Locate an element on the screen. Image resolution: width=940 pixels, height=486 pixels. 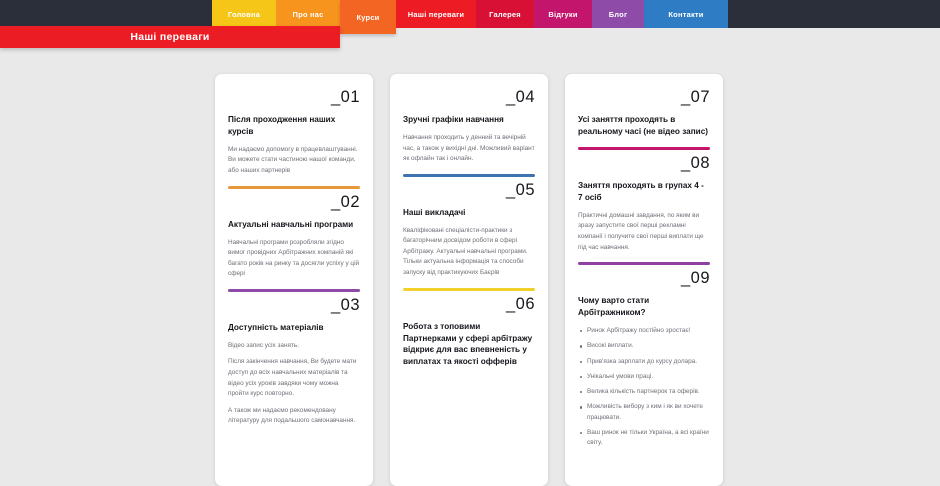
nav-tab-label: Відгуки is located at coordinates (563, 14).